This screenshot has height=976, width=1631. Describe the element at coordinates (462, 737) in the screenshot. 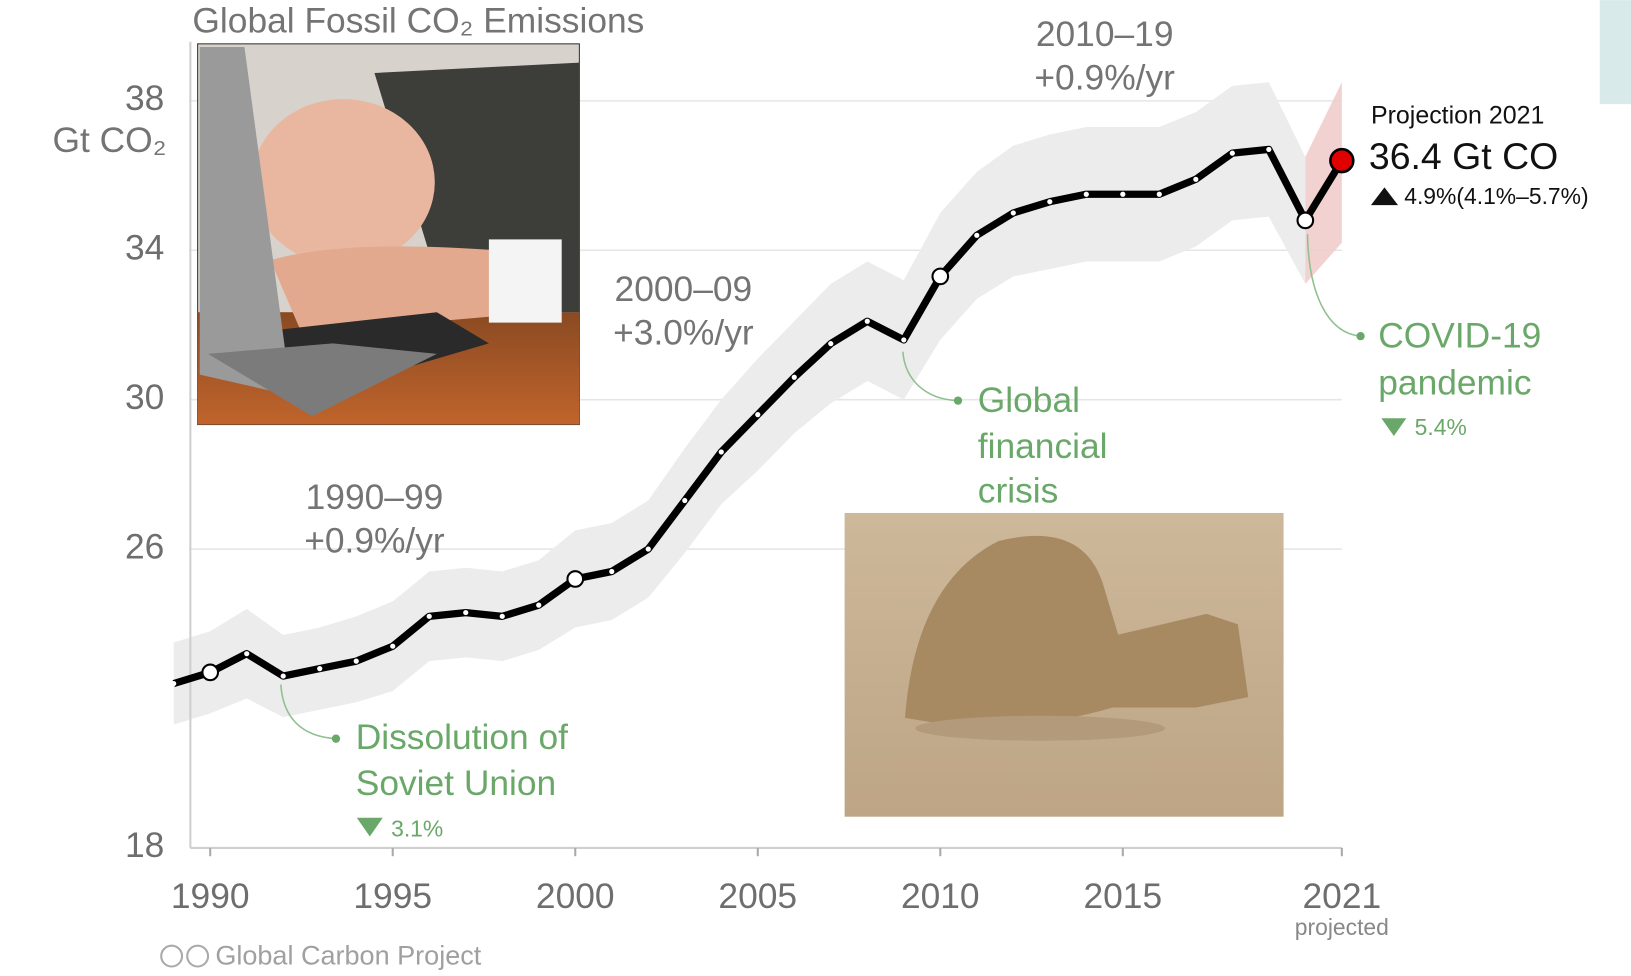

I see `annotation-text: Dissolution of` at that location.